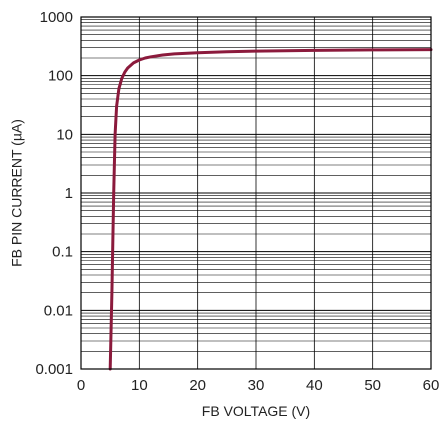 This screenshot has width=441, height=423. I want to click on y-tick-label: 0.001, so click(54, 369).